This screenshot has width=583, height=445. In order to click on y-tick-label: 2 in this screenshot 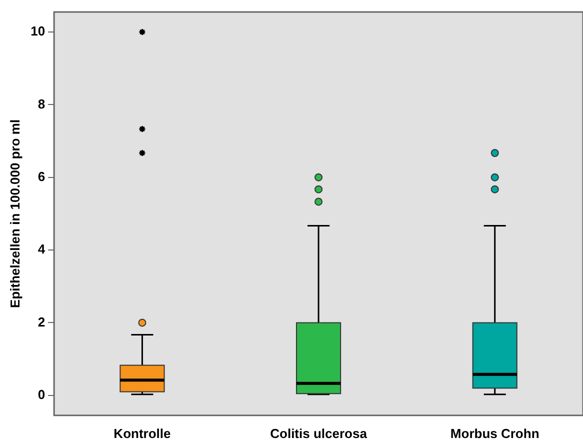, I will do `click(42, 322)`.